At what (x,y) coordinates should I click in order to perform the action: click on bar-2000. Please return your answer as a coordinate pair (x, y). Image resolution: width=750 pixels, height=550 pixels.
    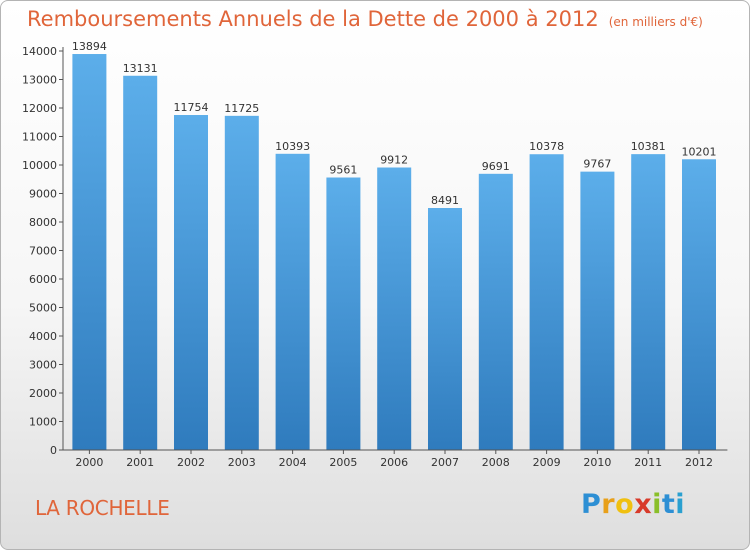
    Looking at the image, I should click on (89, 252).